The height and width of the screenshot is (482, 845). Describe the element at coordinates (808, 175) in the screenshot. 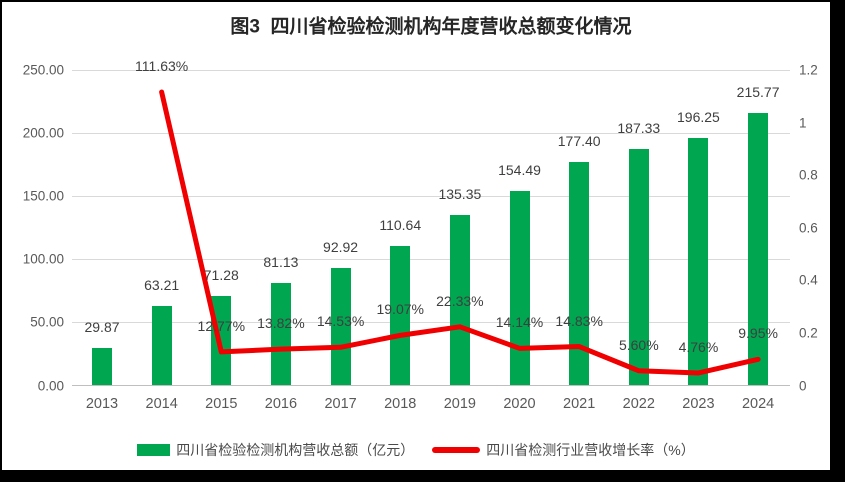

I see `right-axis-tick: 0.8` at that location.